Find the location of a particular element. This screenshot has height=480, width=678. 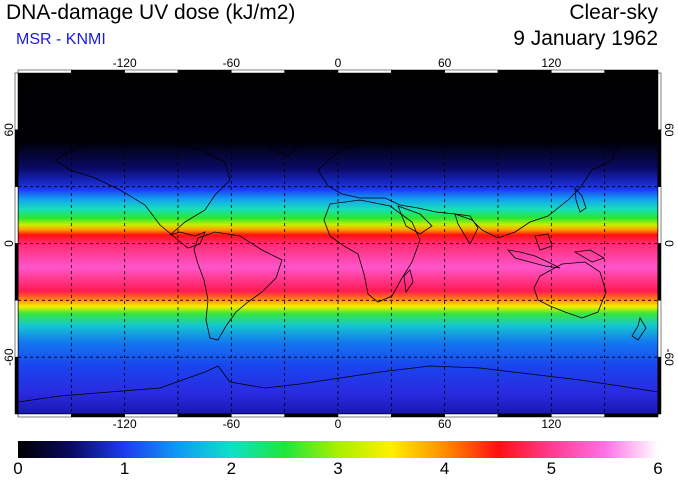

colorbar-ramp is located at coordinates (338, 449).